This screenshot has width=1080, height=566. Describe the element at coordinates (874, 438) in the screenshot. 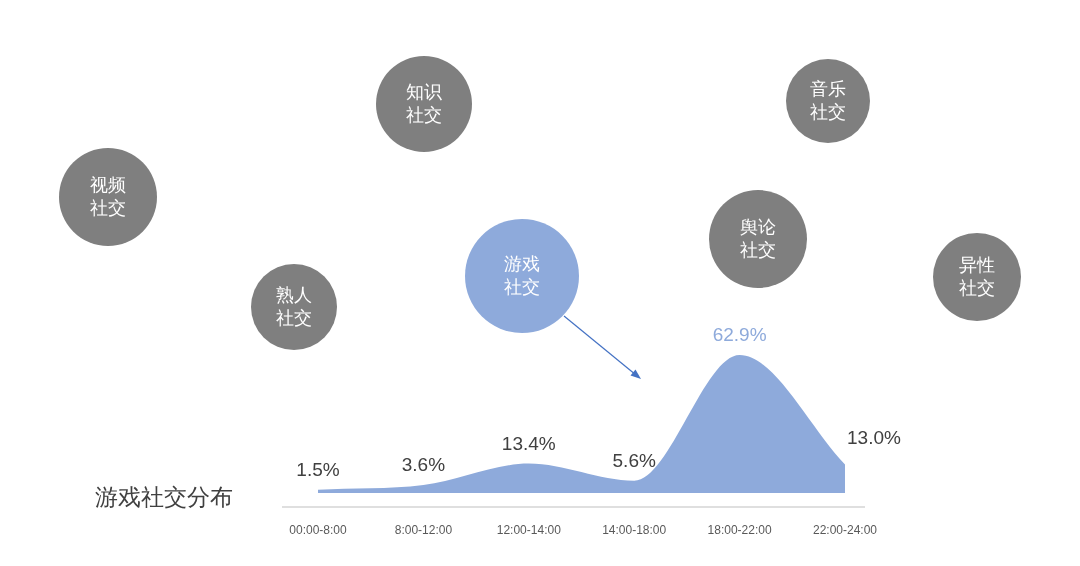

I see `data-label: 13.0%` at that location.